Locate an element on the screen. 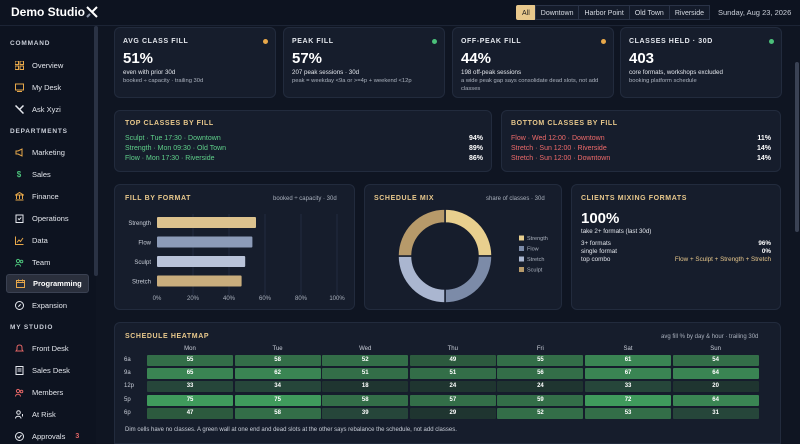 The image size is (800, 444). heatmap-cell: 18 is located at coordinates (365, 387).